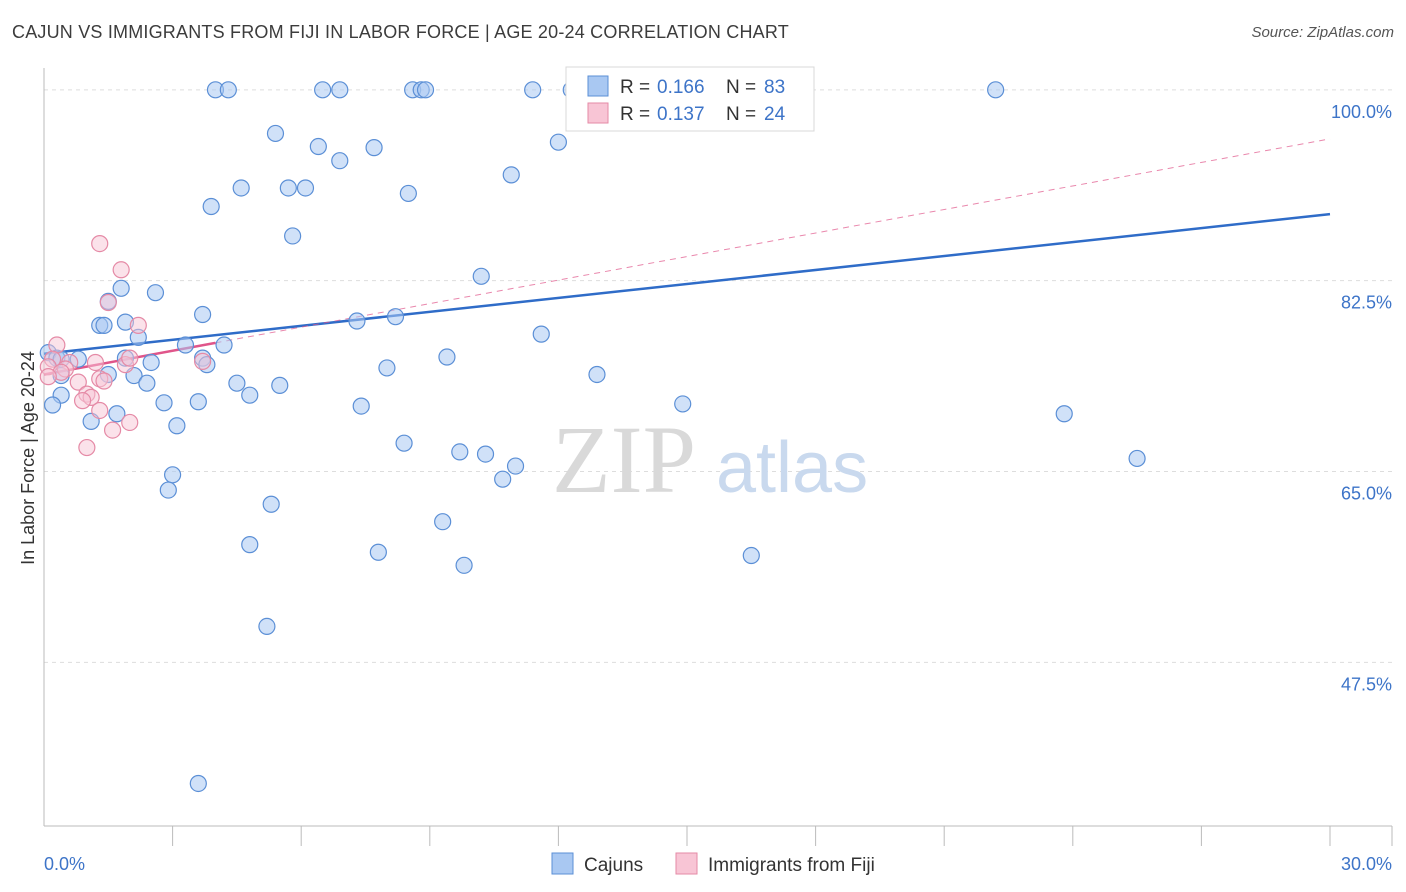  Describe the element at coordinates (791, 865) in the screenshot. I see `bottom-legend-label-fiji: Immigrants from Fiji` at that location.